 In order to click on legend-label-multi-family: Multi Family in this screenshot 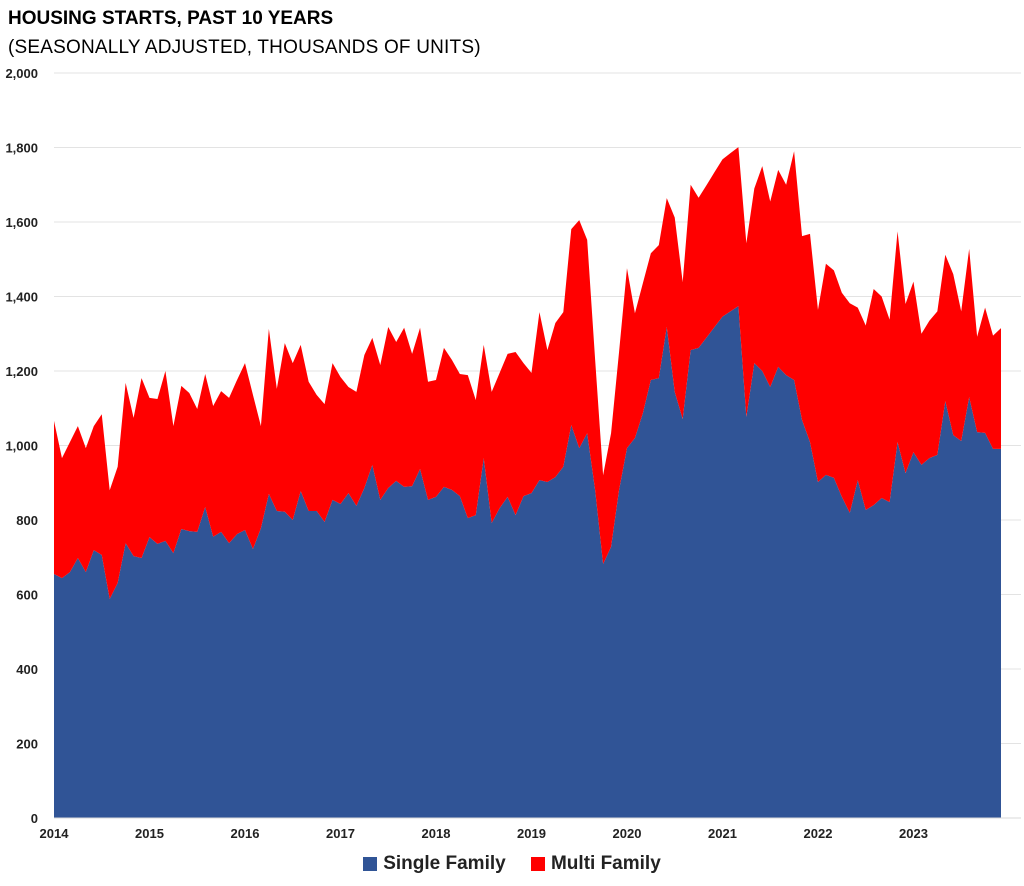, I will do `click(605, 863)`.